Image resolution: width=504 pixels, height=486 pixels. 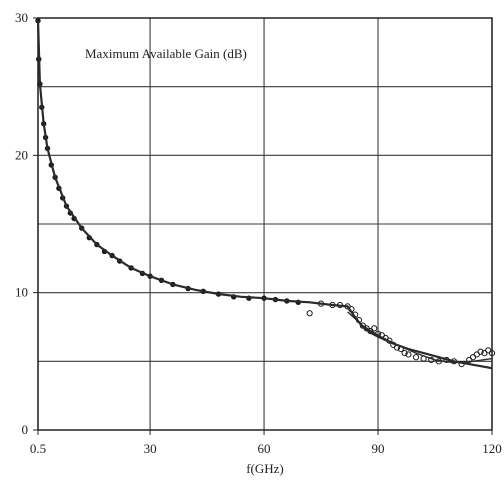 I want to click on x-axis-label: f(GHz), so click(x=265, y=468).